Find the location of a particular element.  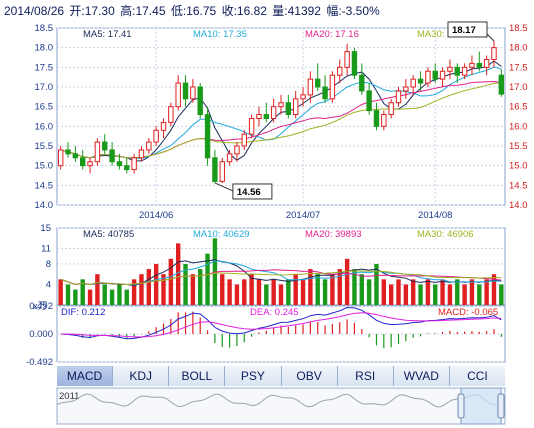

tab-cci: CCI is located at coordinates (477, 376).